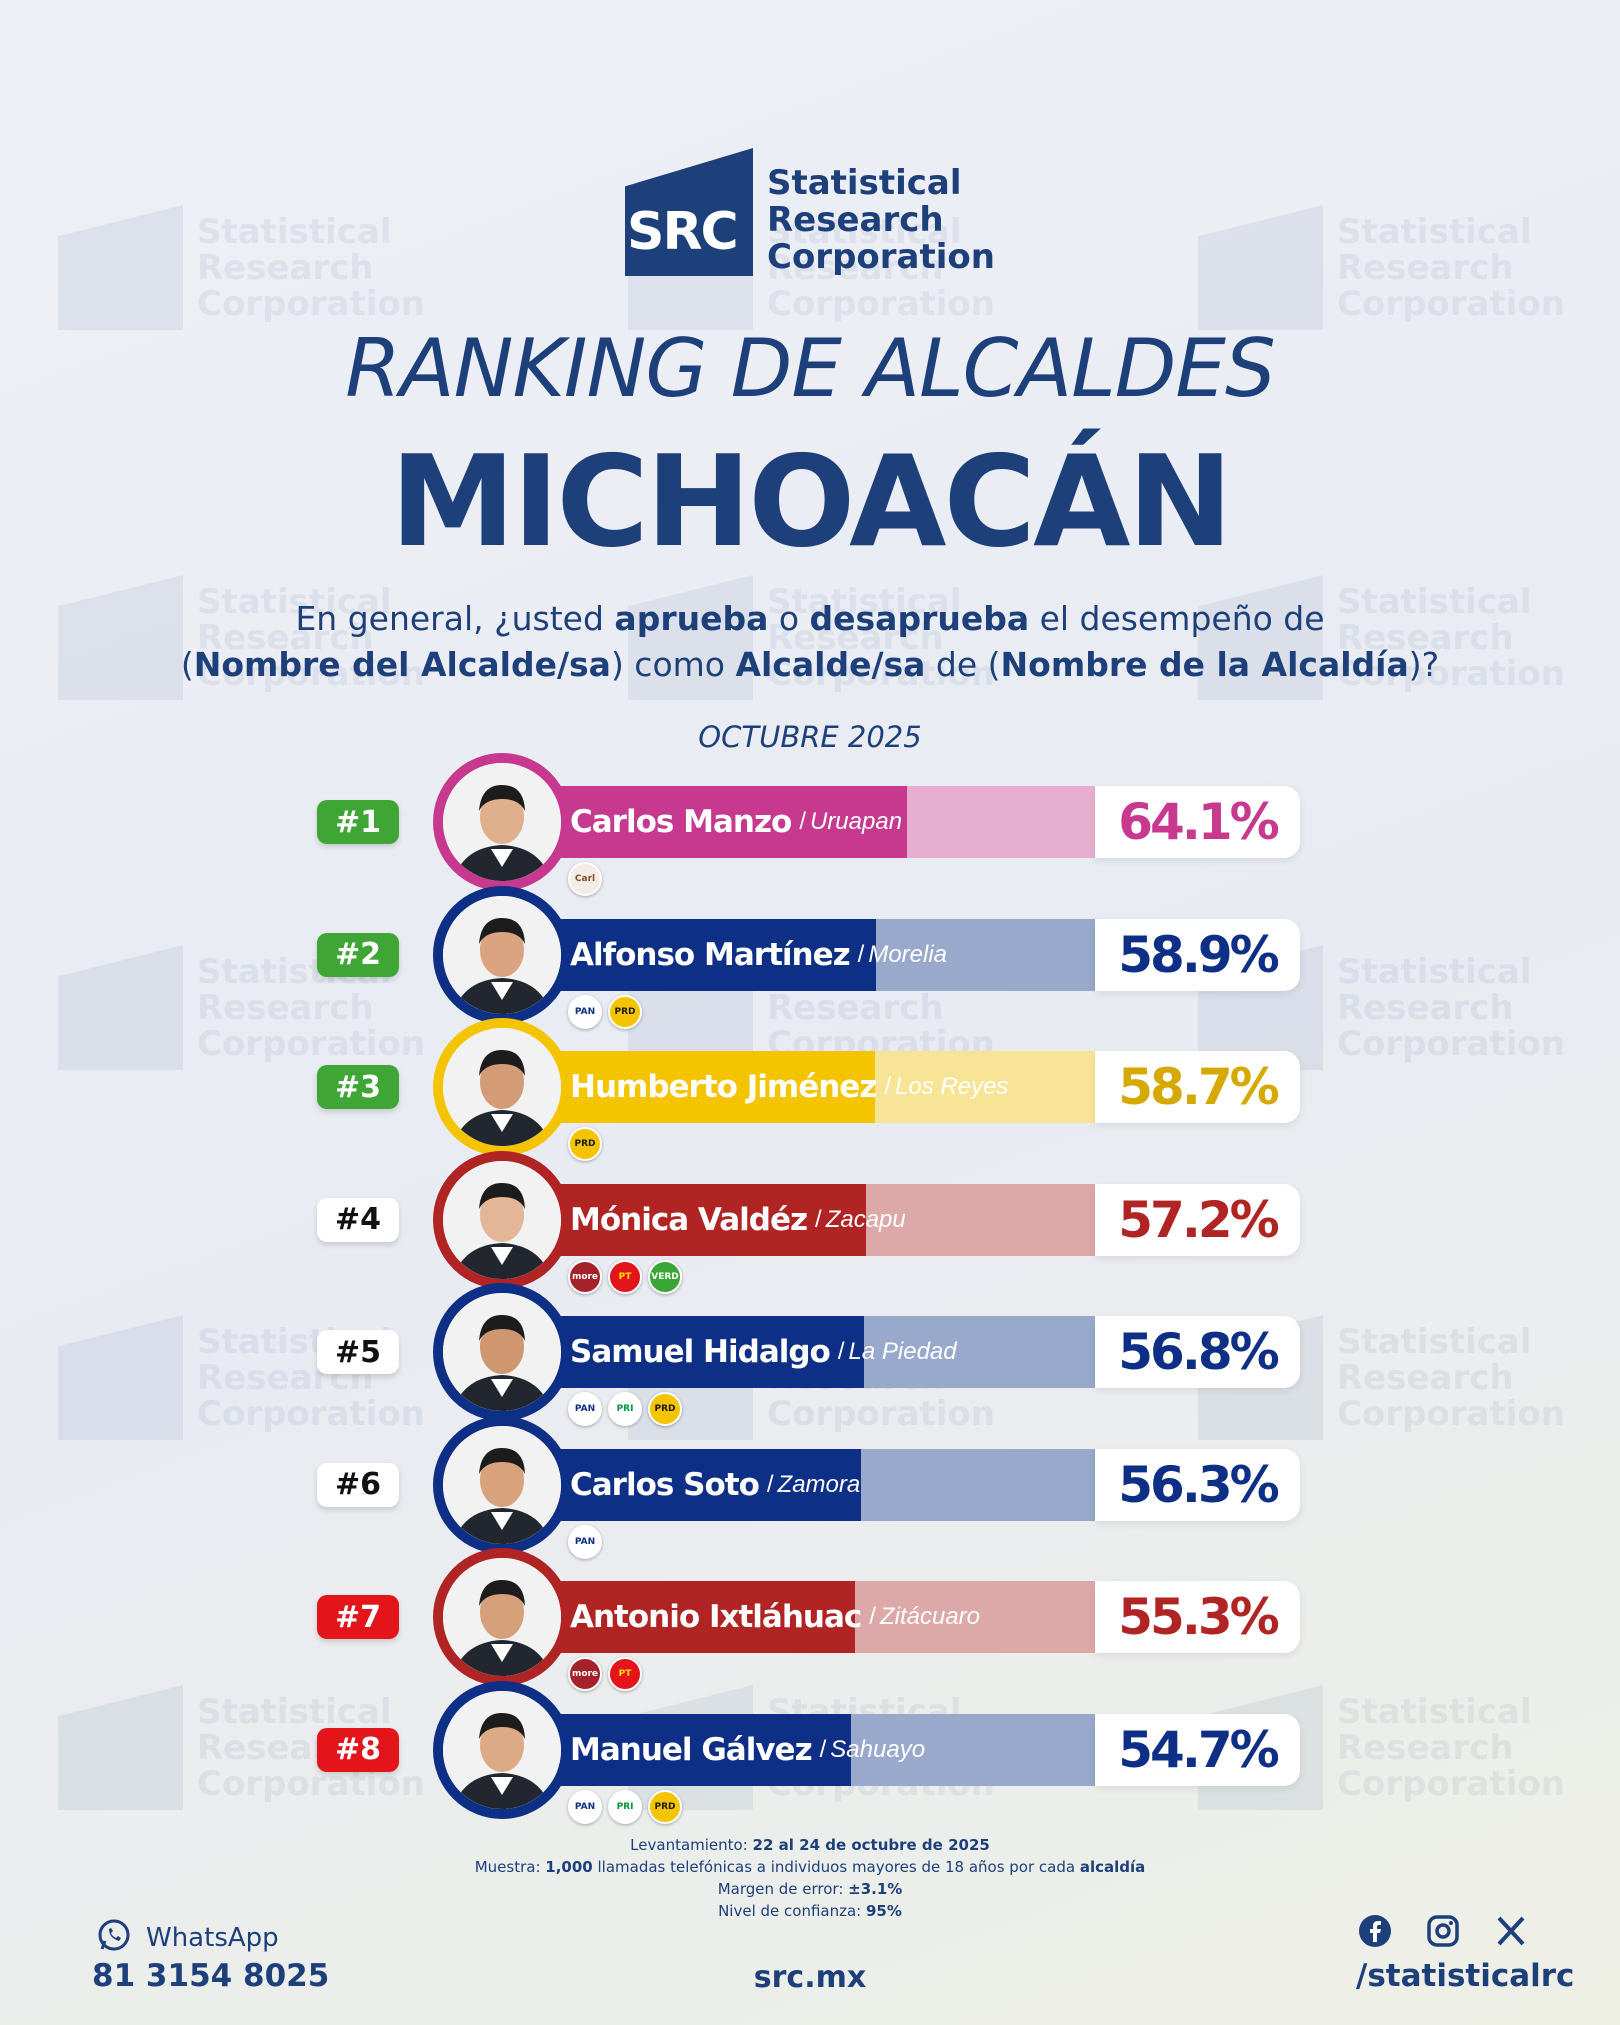 This screenshot has width=1620, height=2025. What do you see at coordinates (212, 1937) in the screenshot?
I see `whatsapp-label: WhatsApp` at bounding box center [212, 1937].